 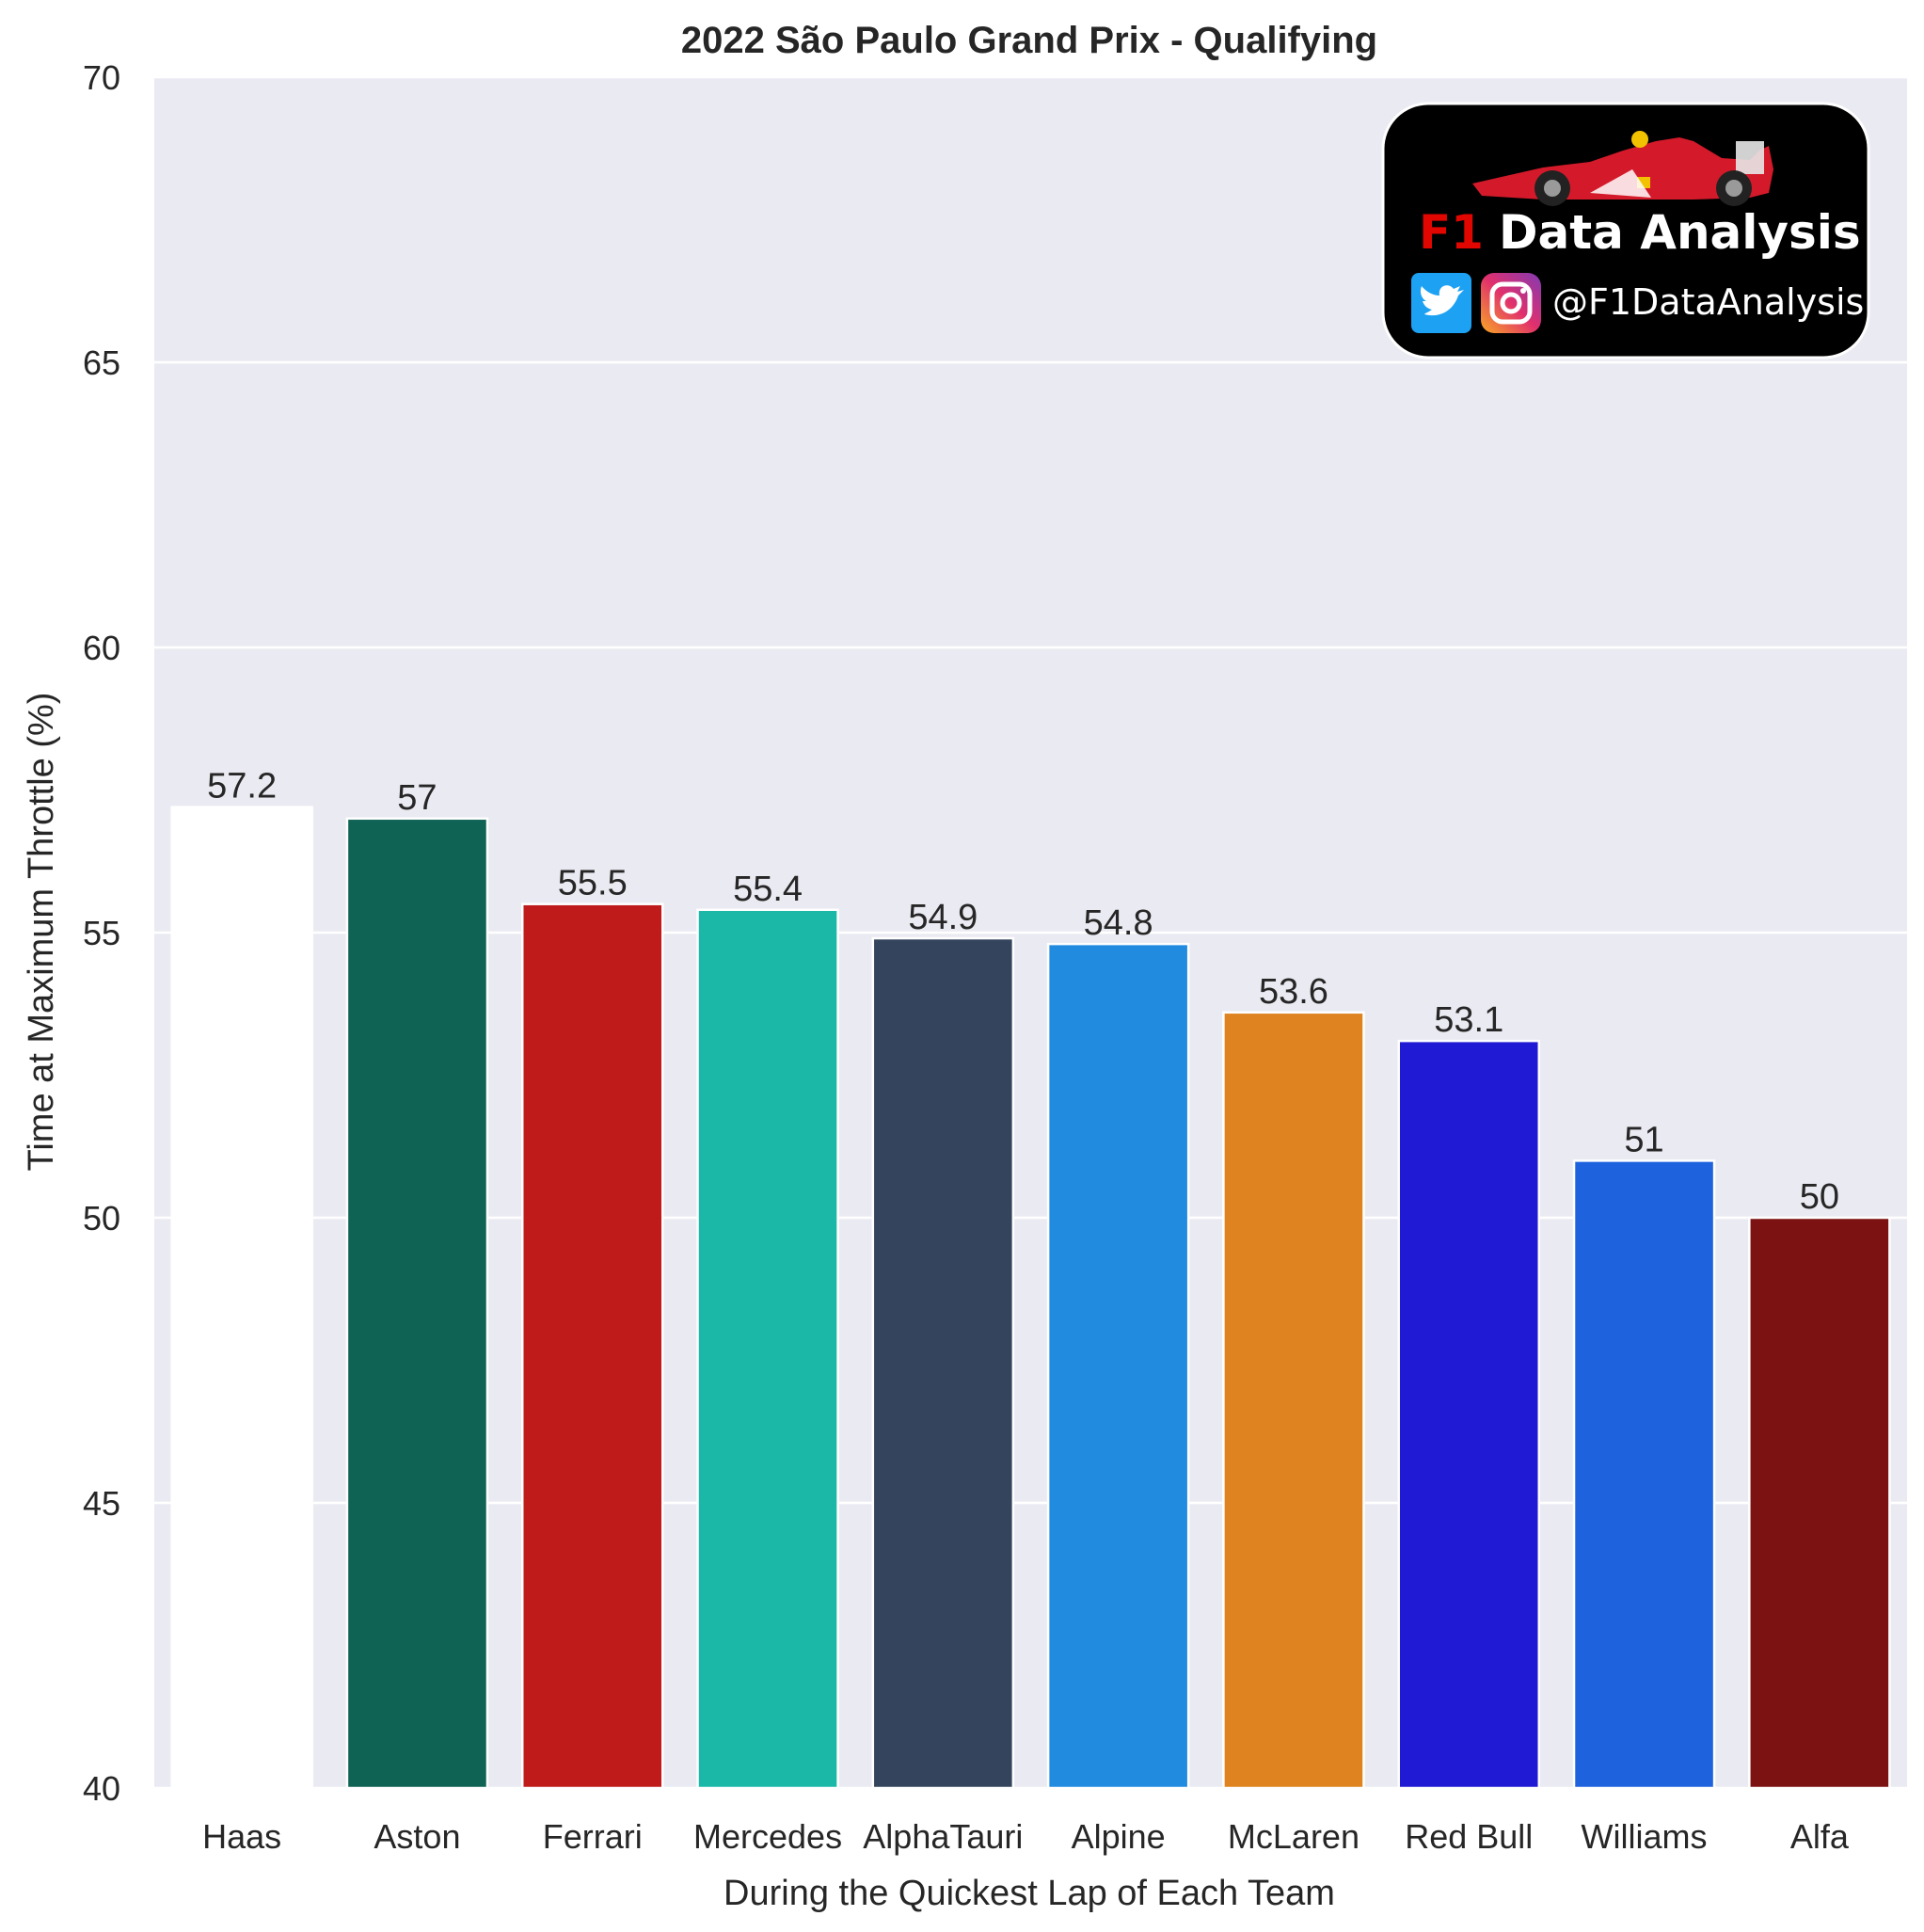 I want to click on svg-text:F1Data Analysis: F1 Data Analysis, so click(x=1640, y=232).